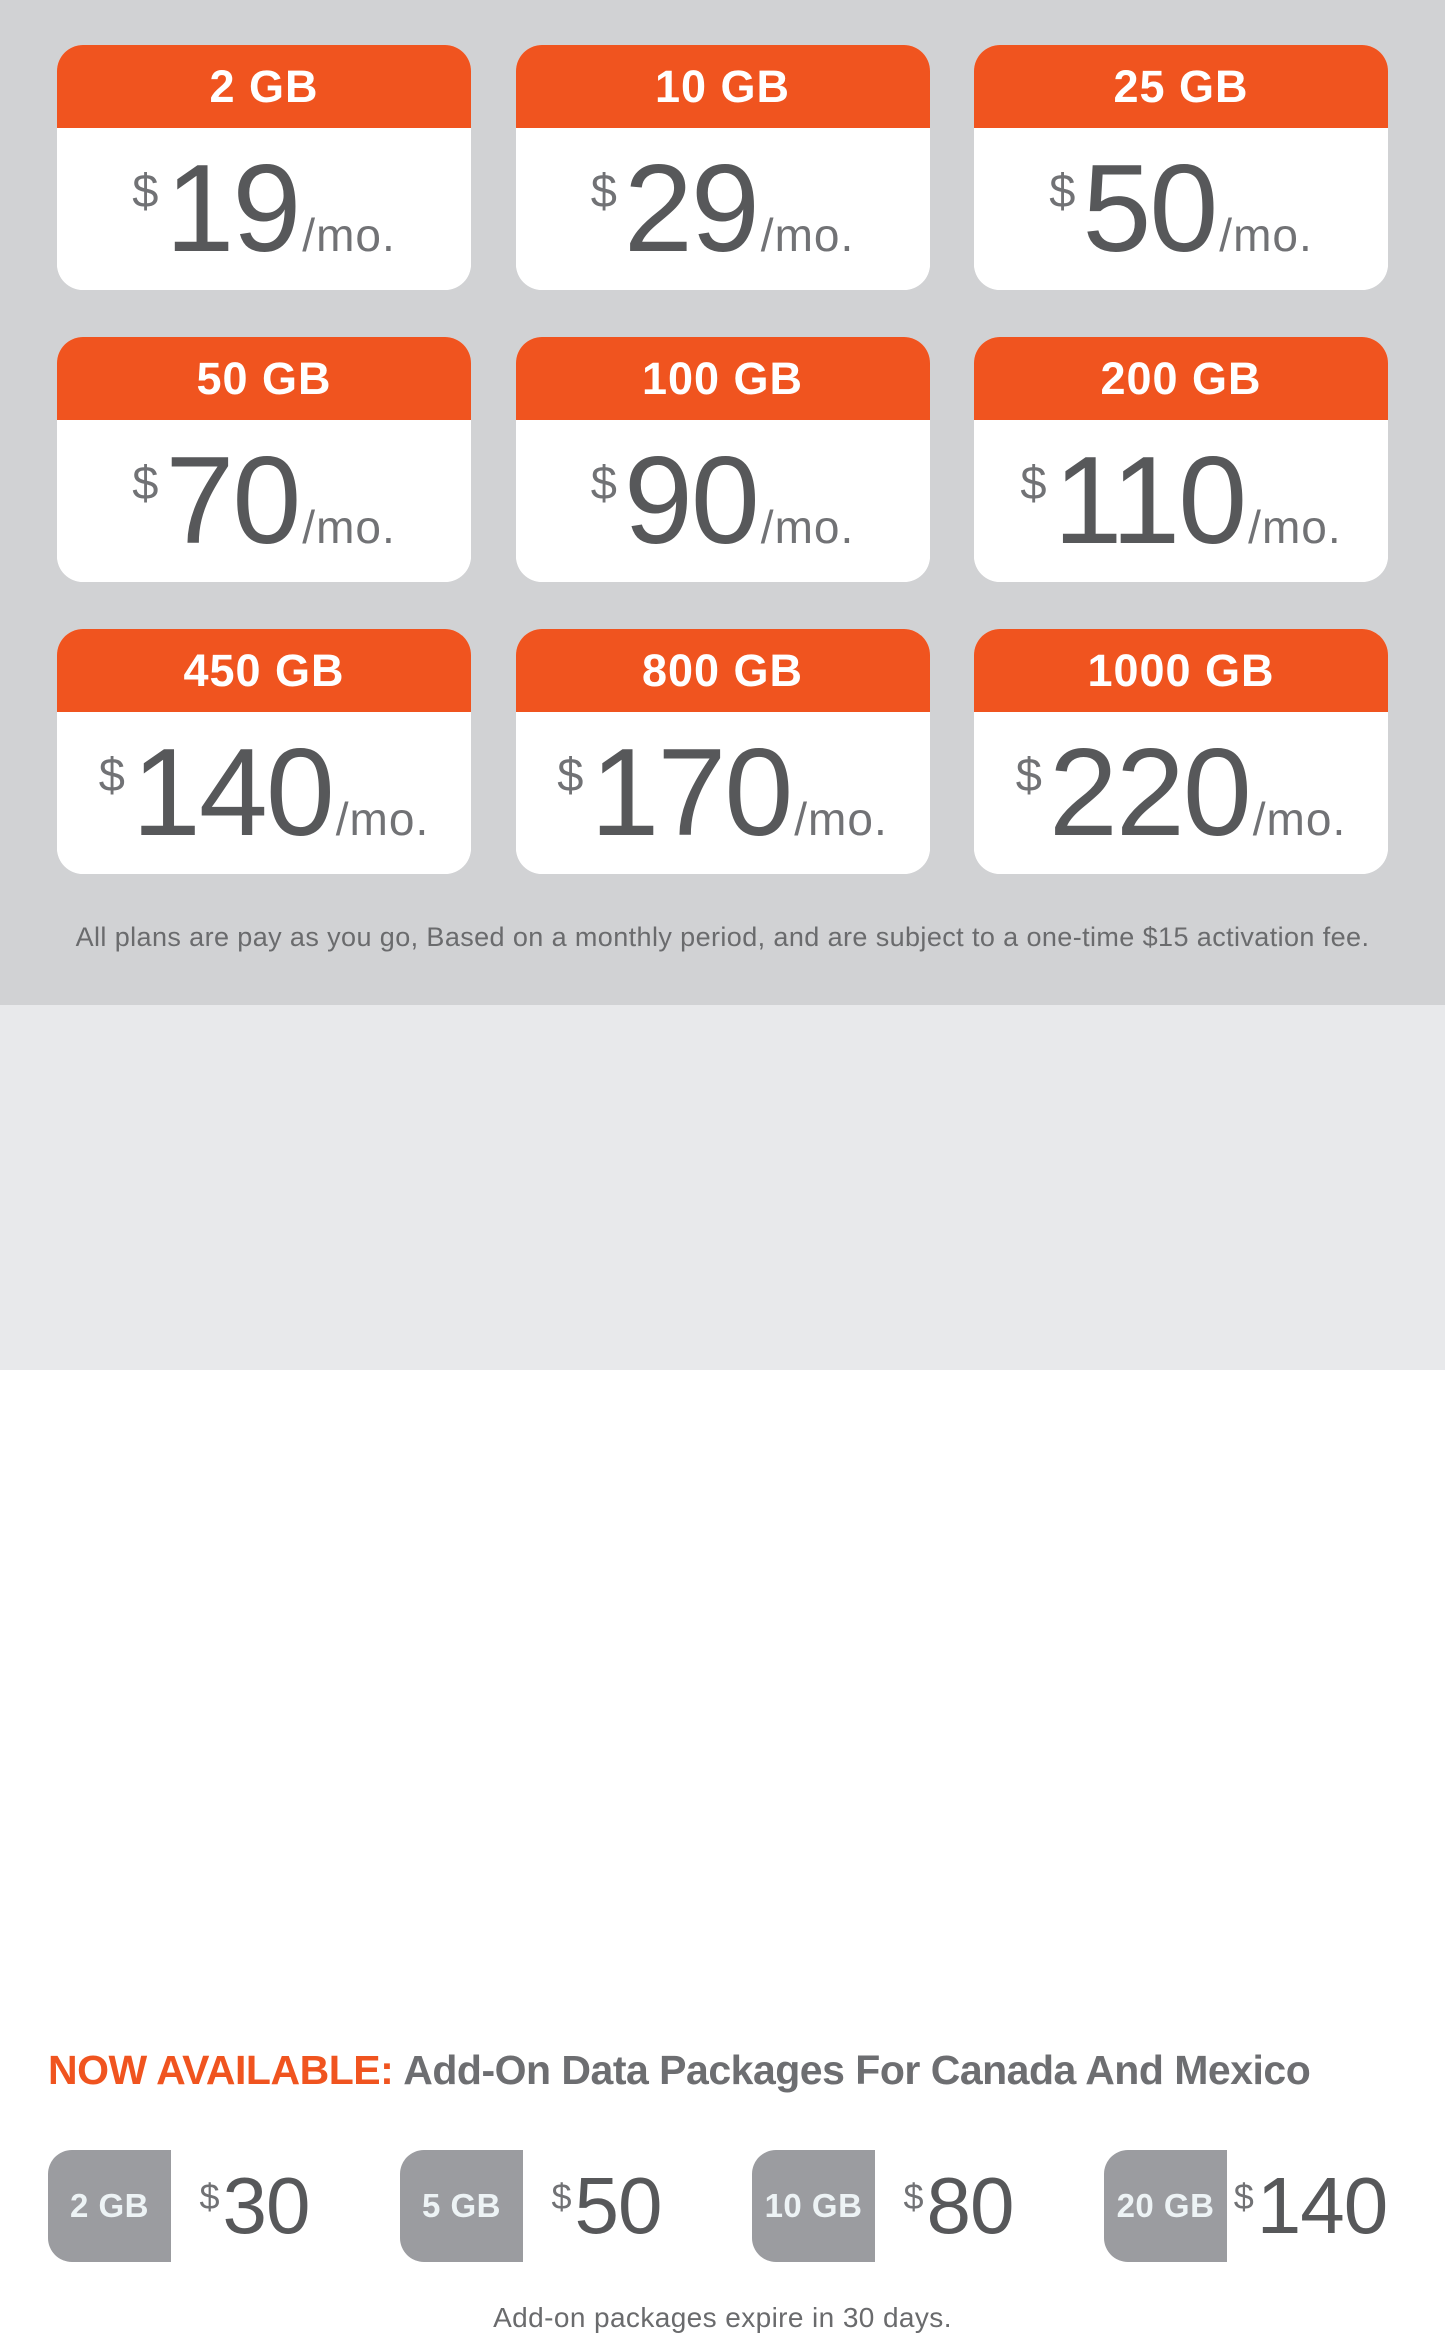 The image size is (1445, 2334). I want to click on plan-price: $ 70 /mo., so click(264, 501).